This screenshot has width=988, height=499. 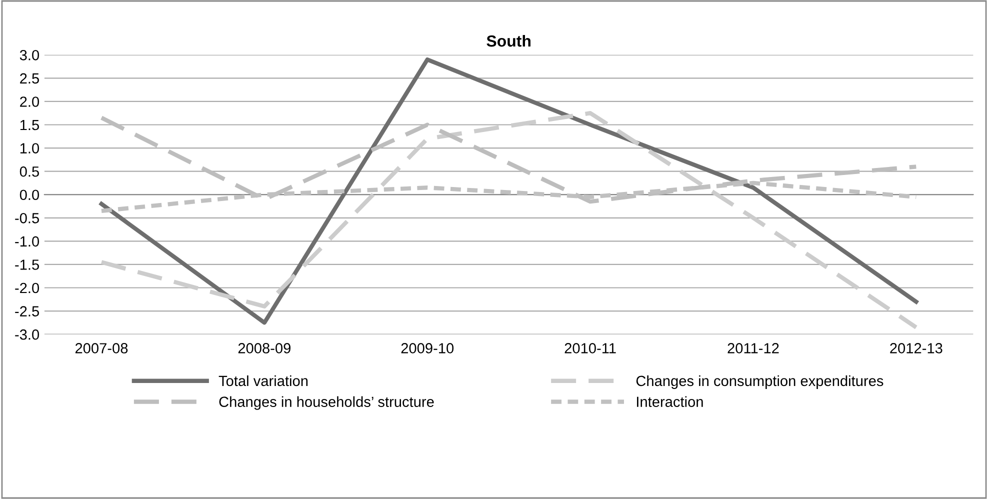 What do you see at coordinates (30, 148) in the screenshot?
I see `y-tick-label: 1.0` at bounding box center [30, 148].